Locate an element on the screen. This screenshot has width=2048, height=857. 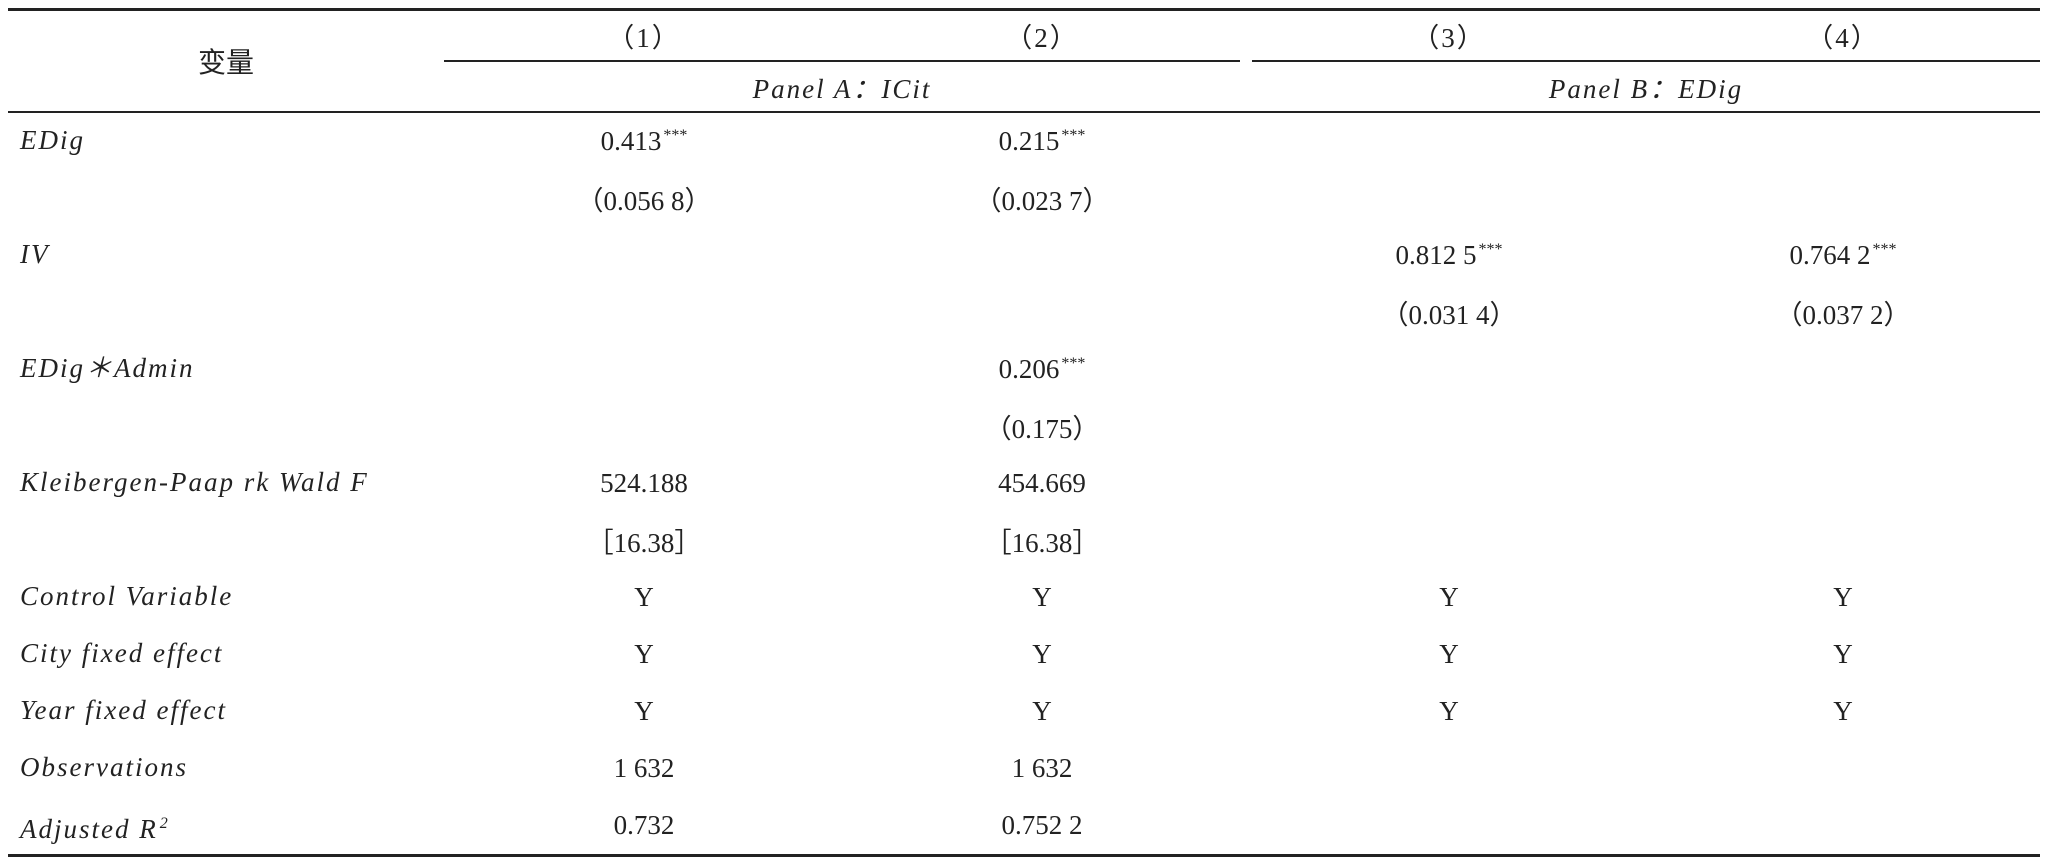
table-row: City fixed effect Y Y Y Y is located at coordinates (1024, 654).